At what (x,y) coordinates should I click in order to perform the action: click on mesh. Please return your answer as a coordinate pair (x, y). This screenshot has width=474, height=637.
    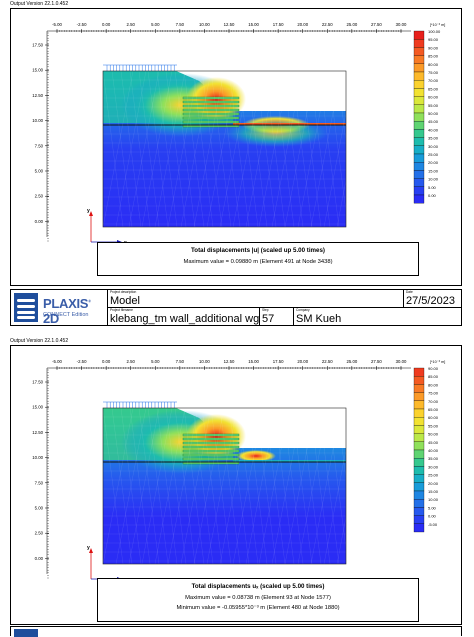
    Looking at the image, I should click on (235, 486).